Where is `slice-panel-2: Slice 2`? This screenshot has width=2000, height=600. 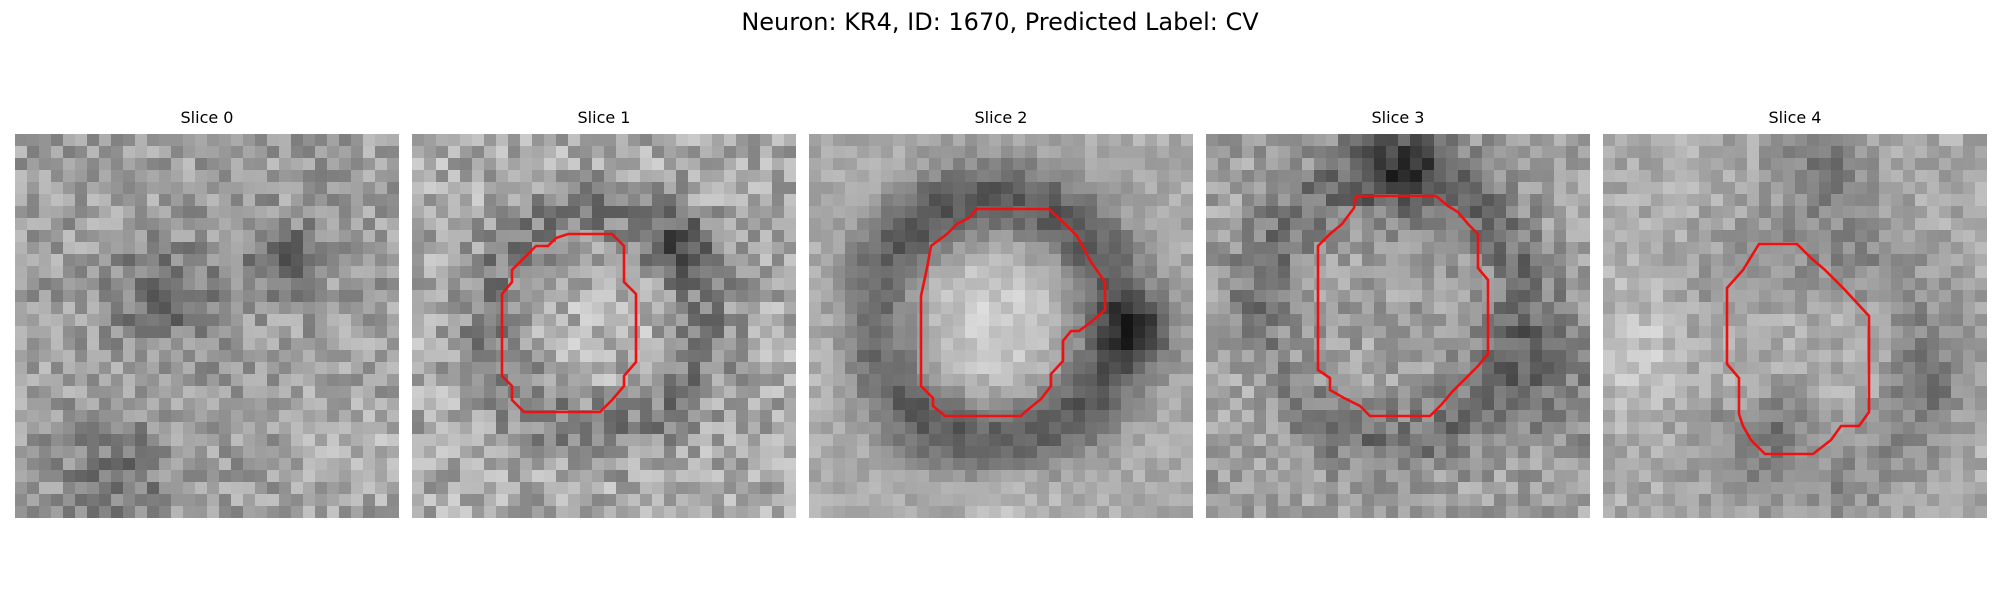 slice-panel-2: Slice 2 is located at coordinates (1001, 313).